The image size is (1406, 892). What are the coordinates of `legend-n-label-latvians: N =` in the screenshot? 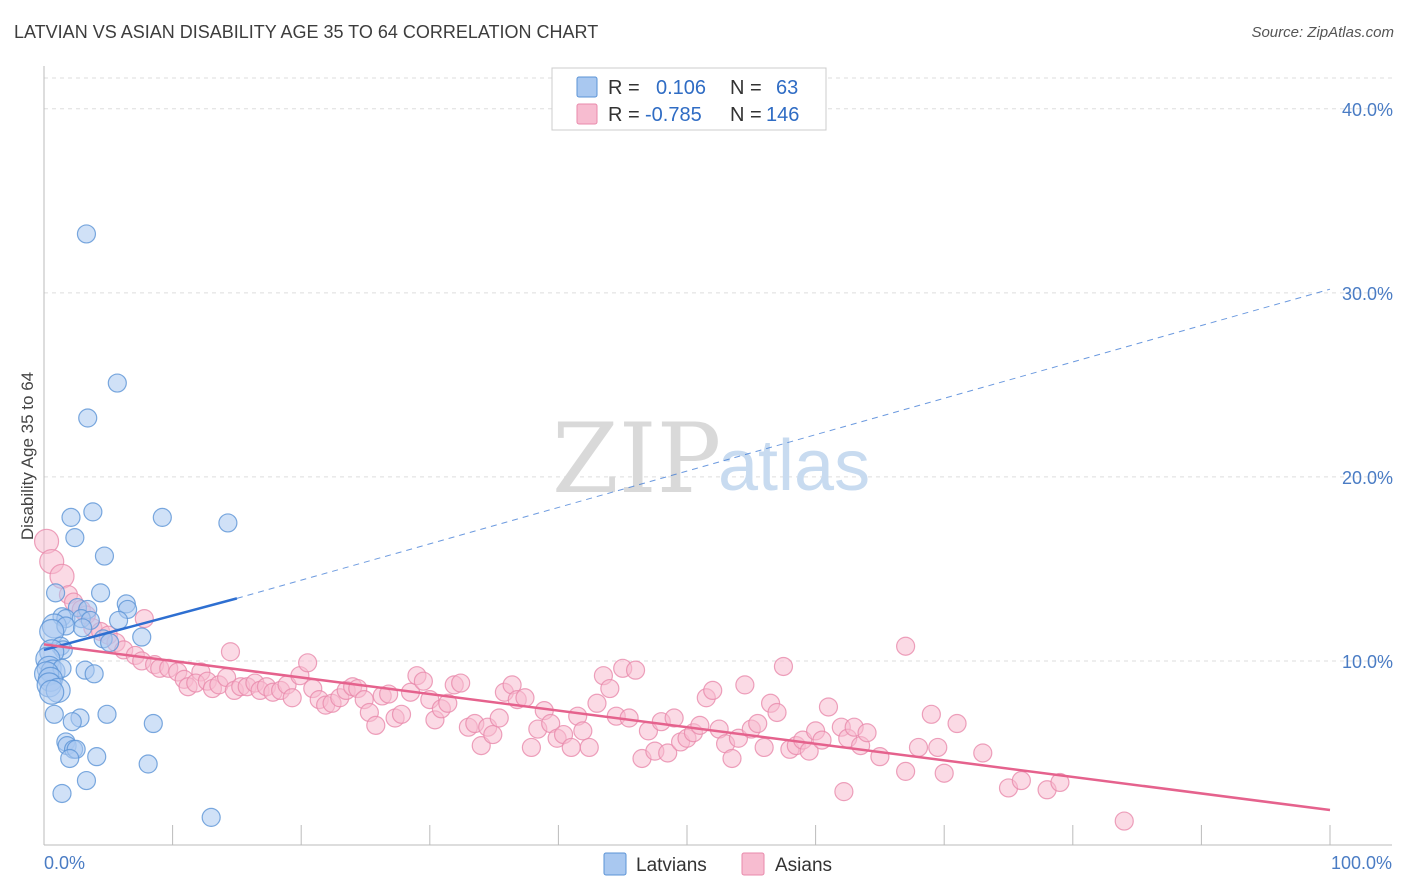 It's located at (746, 88).